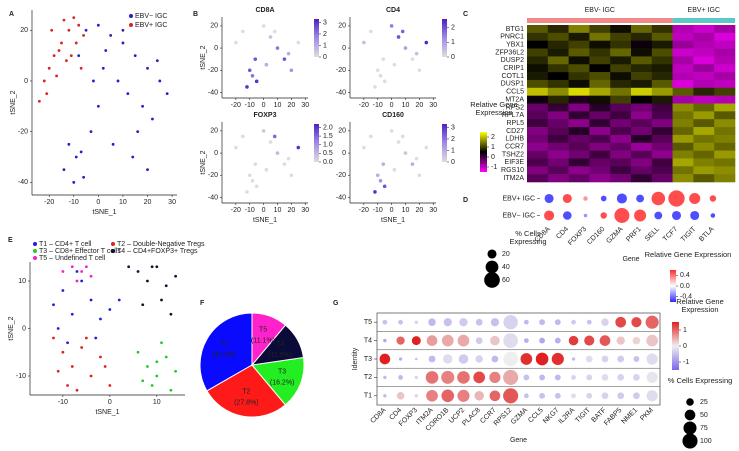  I want to click on x-tick-label: 0, so click(264, 105).